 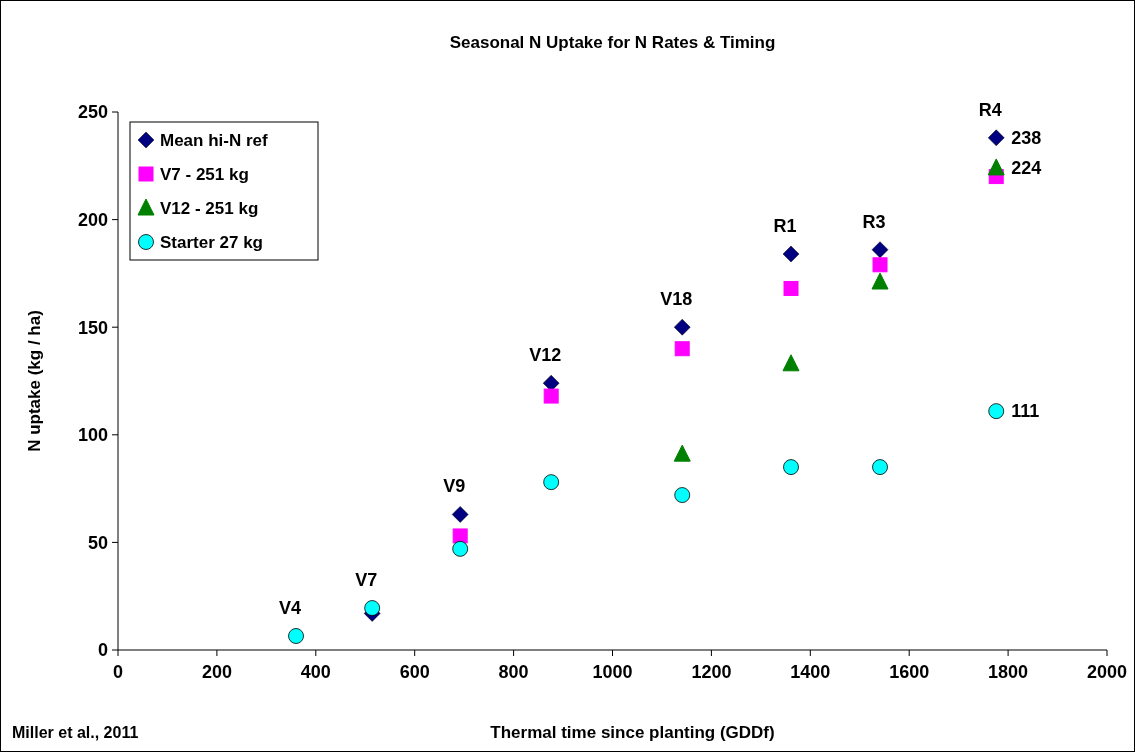 What do you see at coordinates (785, 226) in the screenshot?
I see `annotation: R1` at bounding box center [785, 226].